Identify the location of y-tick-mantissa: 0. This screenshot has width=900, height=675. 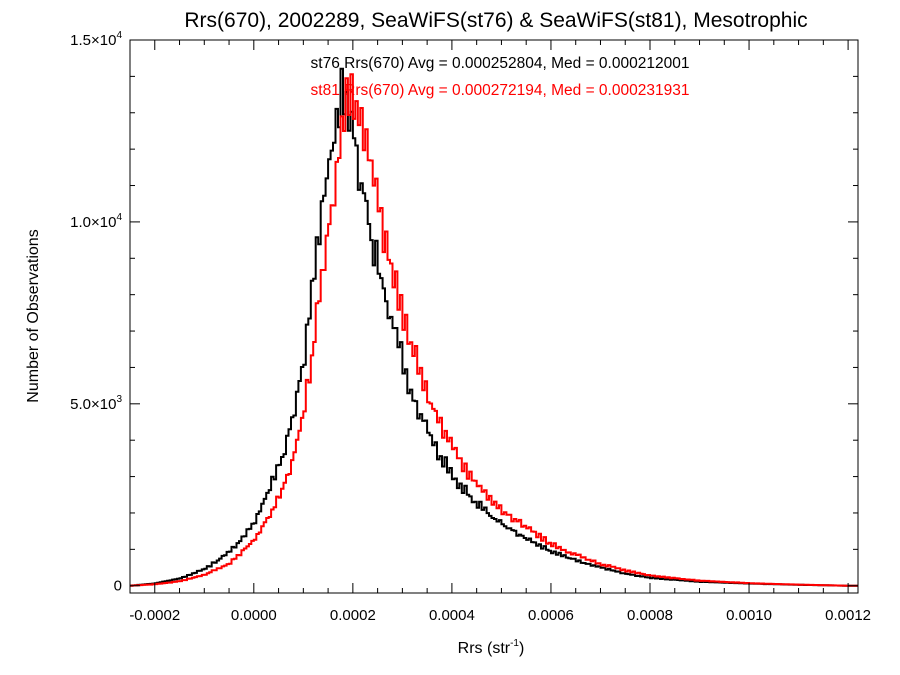
(118, 586).